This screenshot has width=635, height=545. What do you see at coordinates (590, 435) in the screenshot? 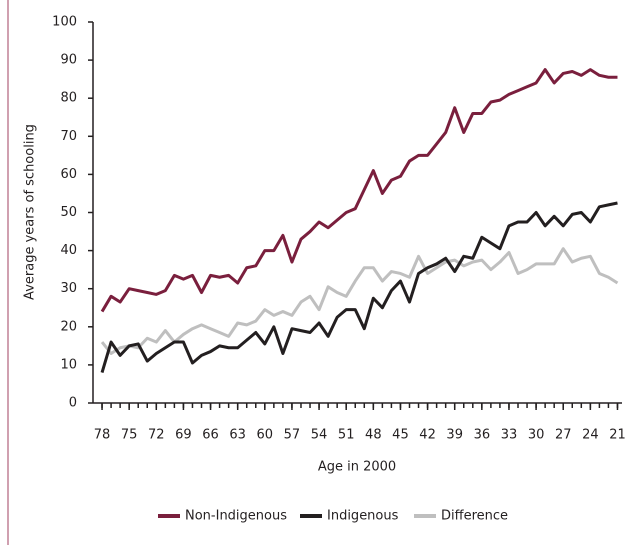
I see `x-tick-label: 24` at bounding box center [590, 435].